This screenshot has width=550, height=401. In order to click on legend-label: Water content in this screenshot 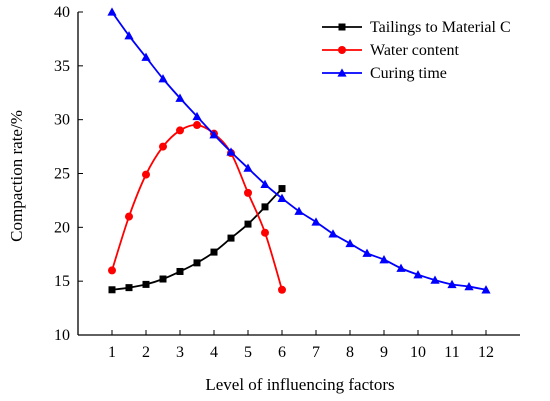, I will do `click(414, 50)`.